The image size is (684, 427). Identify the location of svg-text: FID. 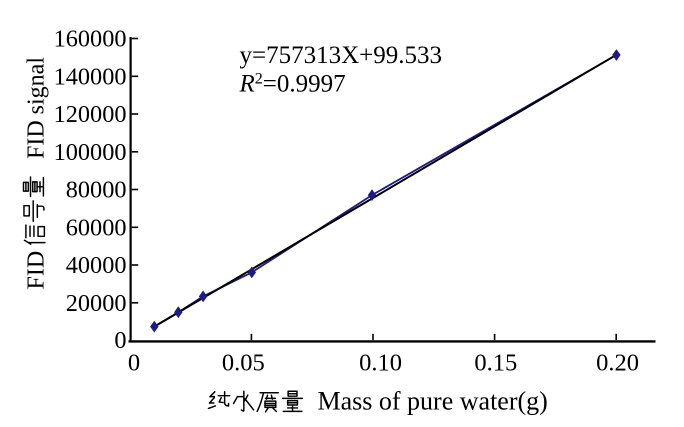
(36, 270).